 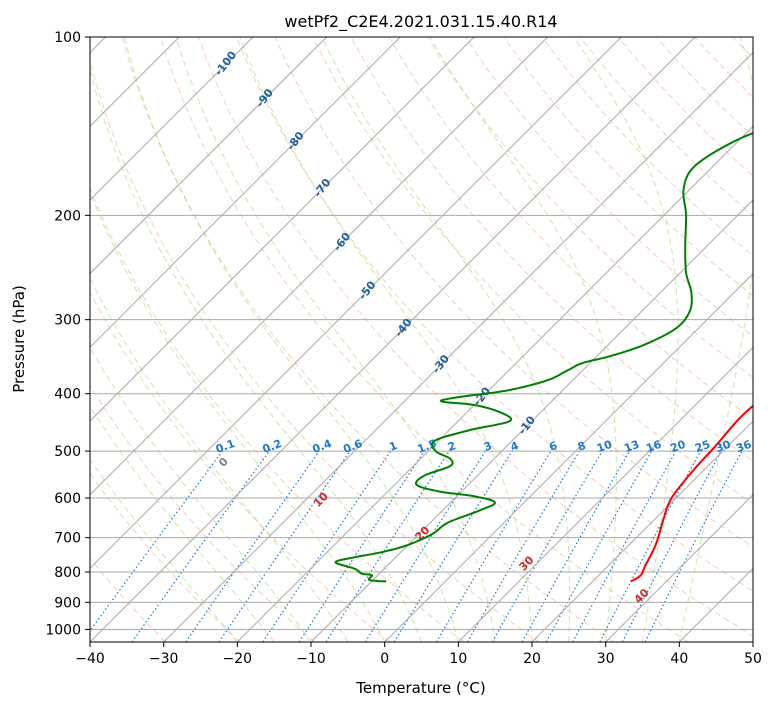 I want to click on x-tick-label: −30, so click(x=164, y=659).